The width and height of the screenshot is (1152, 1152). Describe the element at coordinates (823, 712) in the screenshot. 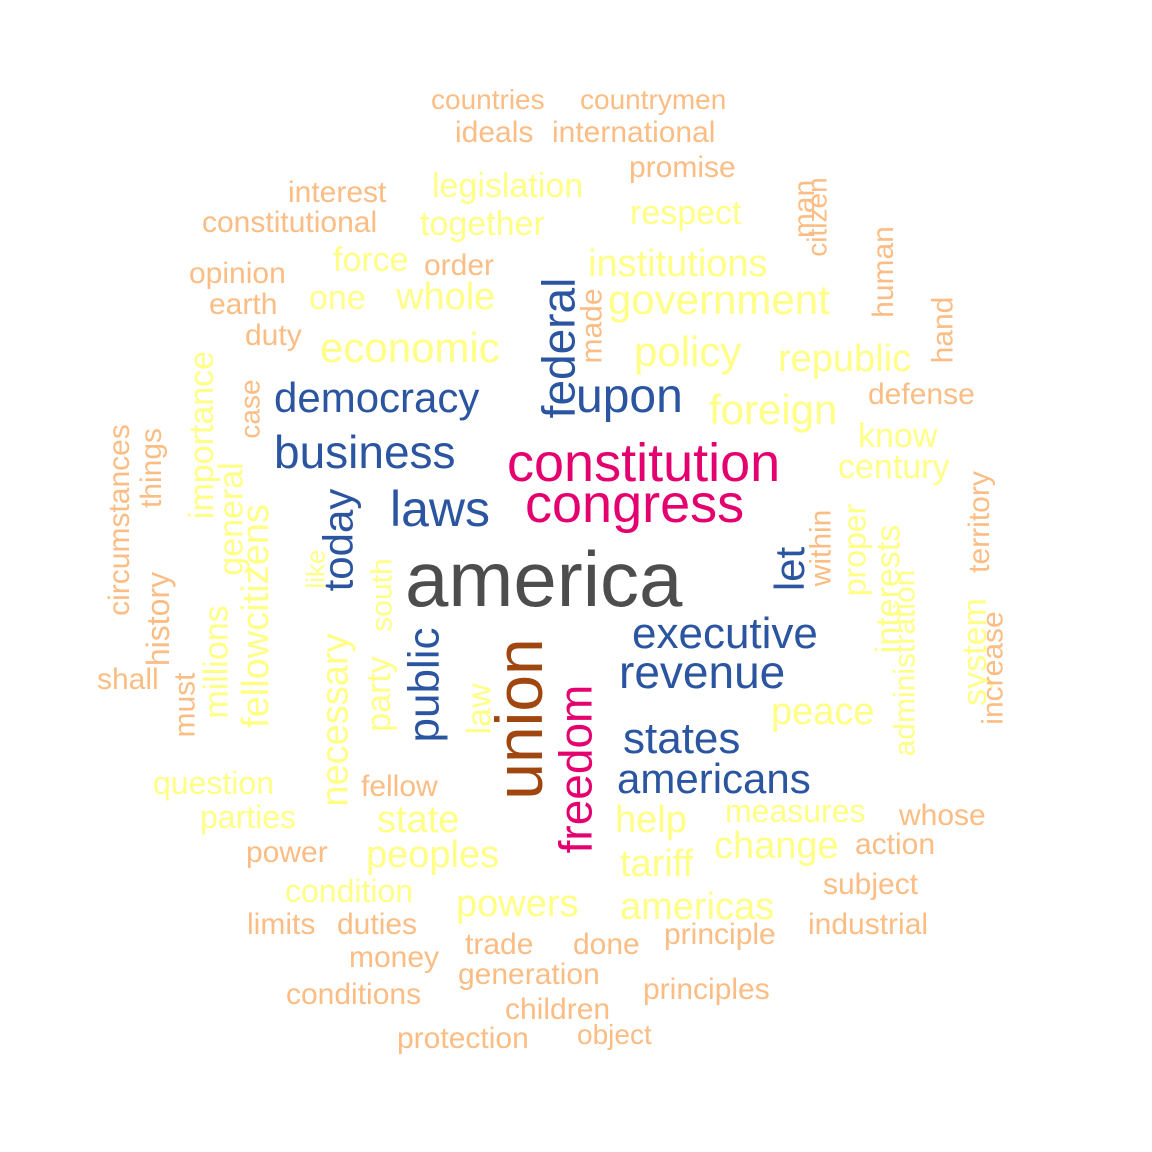

I see `word-peace: peace` at that location.